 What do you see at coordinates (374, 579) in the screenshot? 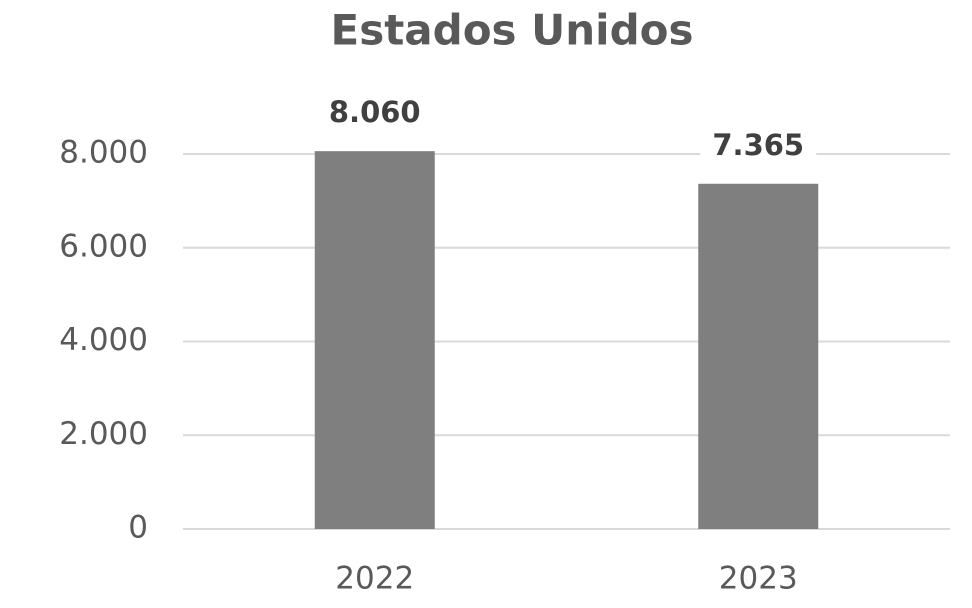
I see `x-tick-label: 2022` at bounding box center [374, 579].